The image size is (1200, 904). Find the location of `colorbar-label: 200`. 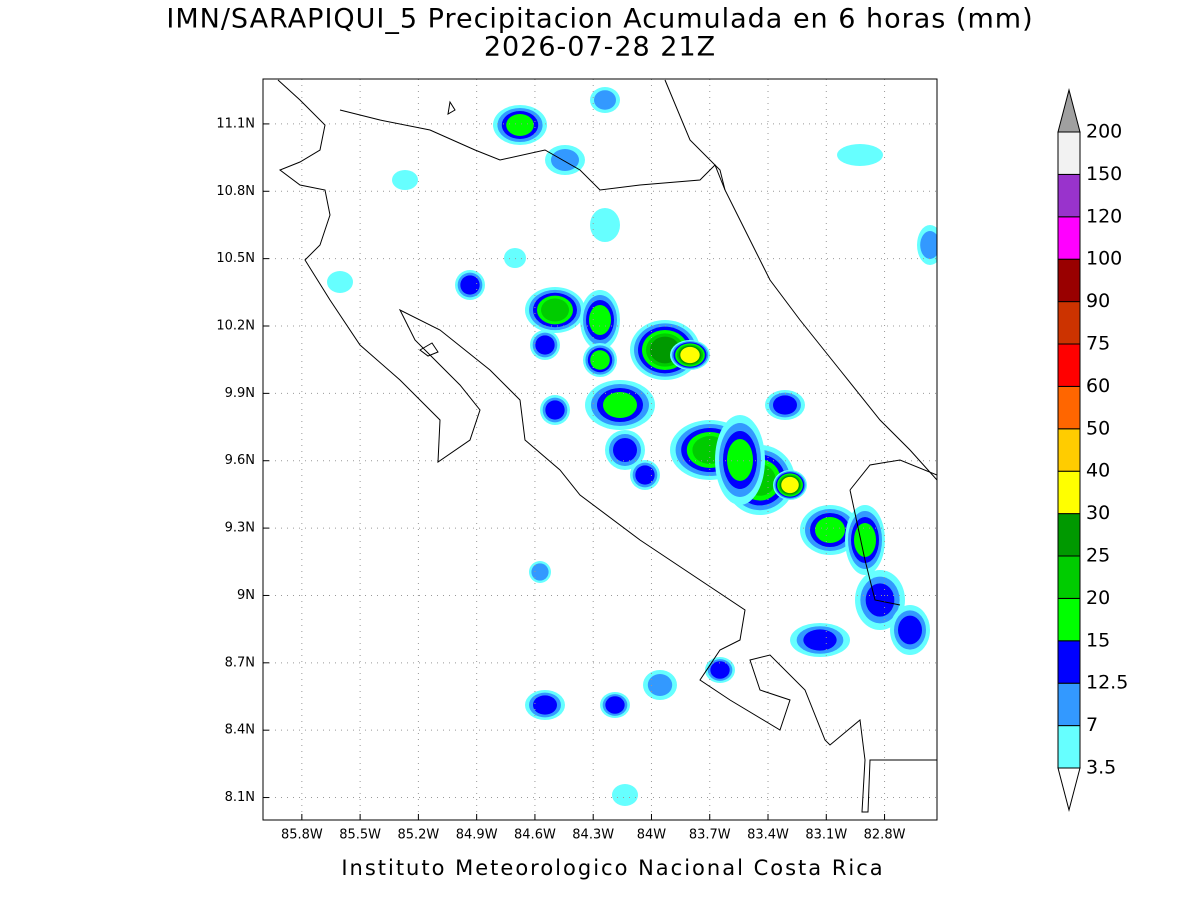

colorbar-label: 200 is located at coordinates (1104, 132).